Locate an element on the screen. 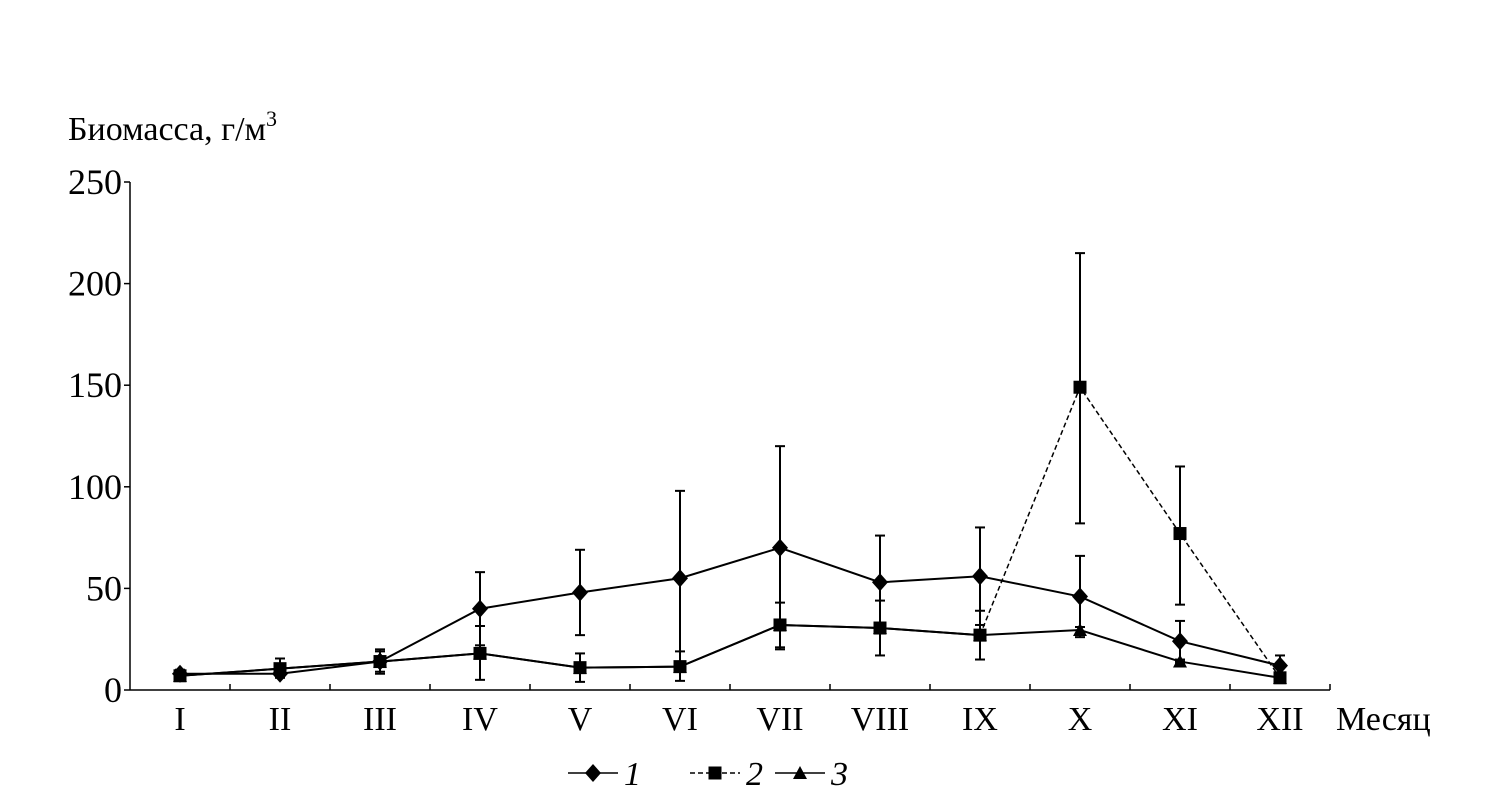 Image resolution: width=1496 pixels, height=808 pixels. y-tick-label: 150 is located at coordinates (95, 385).